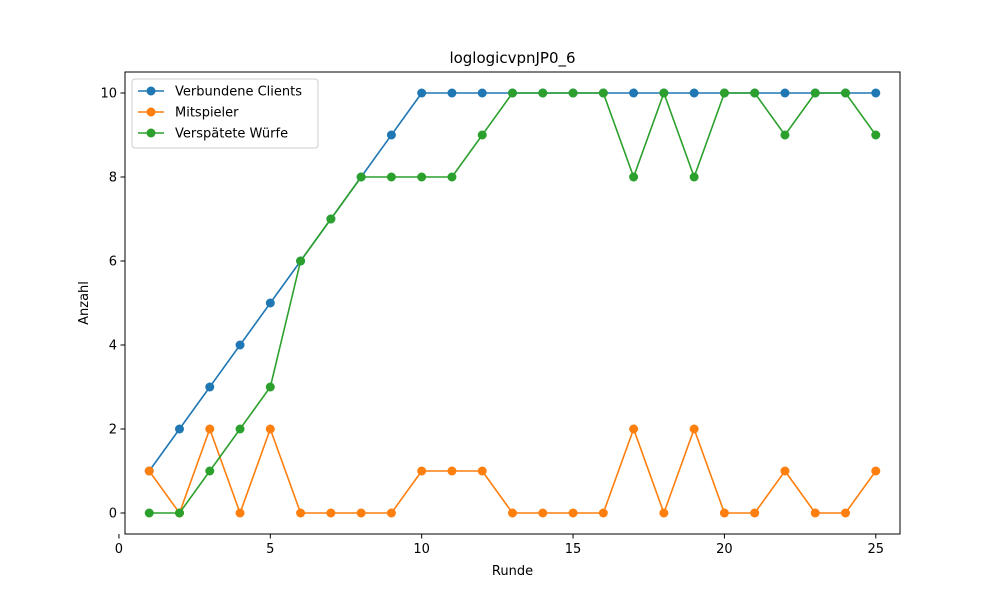  Describe the element at coordinates (238, 92) in the screenshot. I see `legend-label-1: Verbundene Clients` at that location.